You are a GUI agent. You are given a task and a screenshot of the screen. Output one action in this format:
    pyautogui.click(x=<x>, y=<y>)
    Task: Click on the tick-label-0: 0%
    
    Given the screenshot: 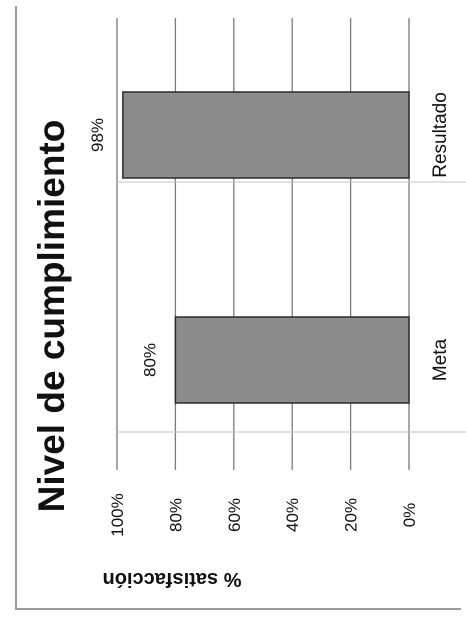 What is the action you would take?
    pyautogui.click(x=409, y=515)
    